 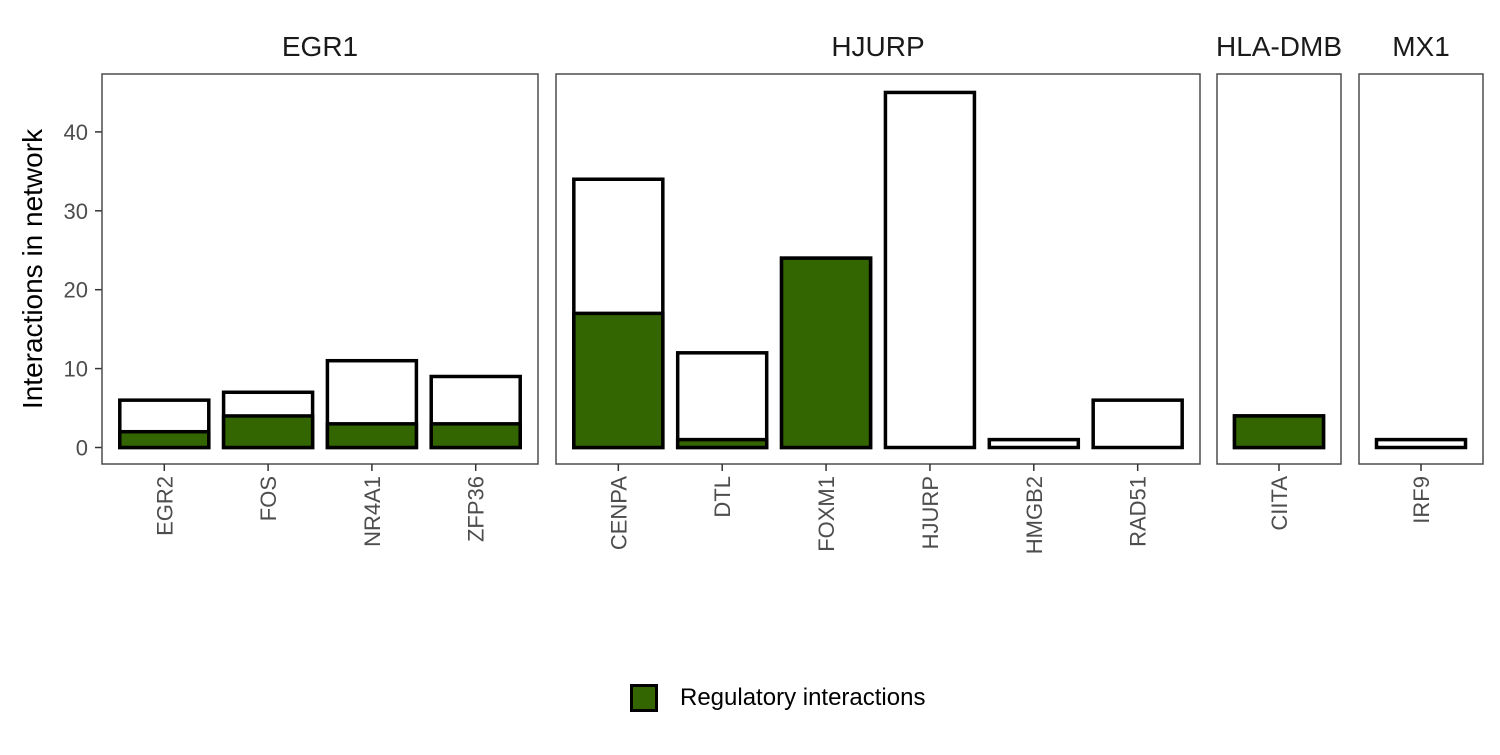 What do you see at coordinates (268, 498) in the screenshot?
I see `x-tick-label: FOS` at bounding box center [268, 498].